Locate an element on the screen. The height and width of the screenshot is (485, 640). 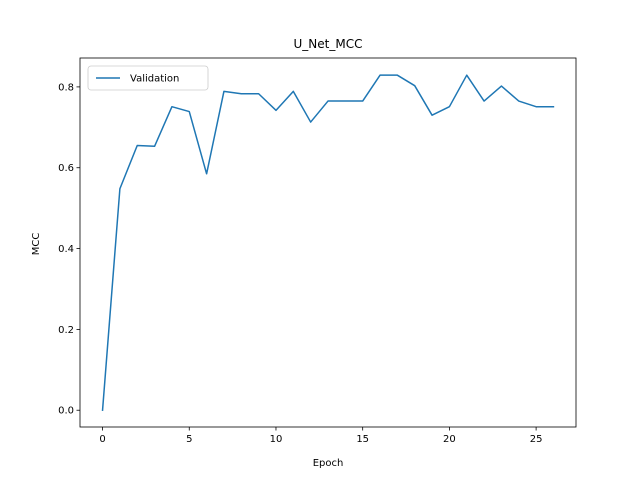
y-axis-label: MCC is located at coordinates (36, 244).